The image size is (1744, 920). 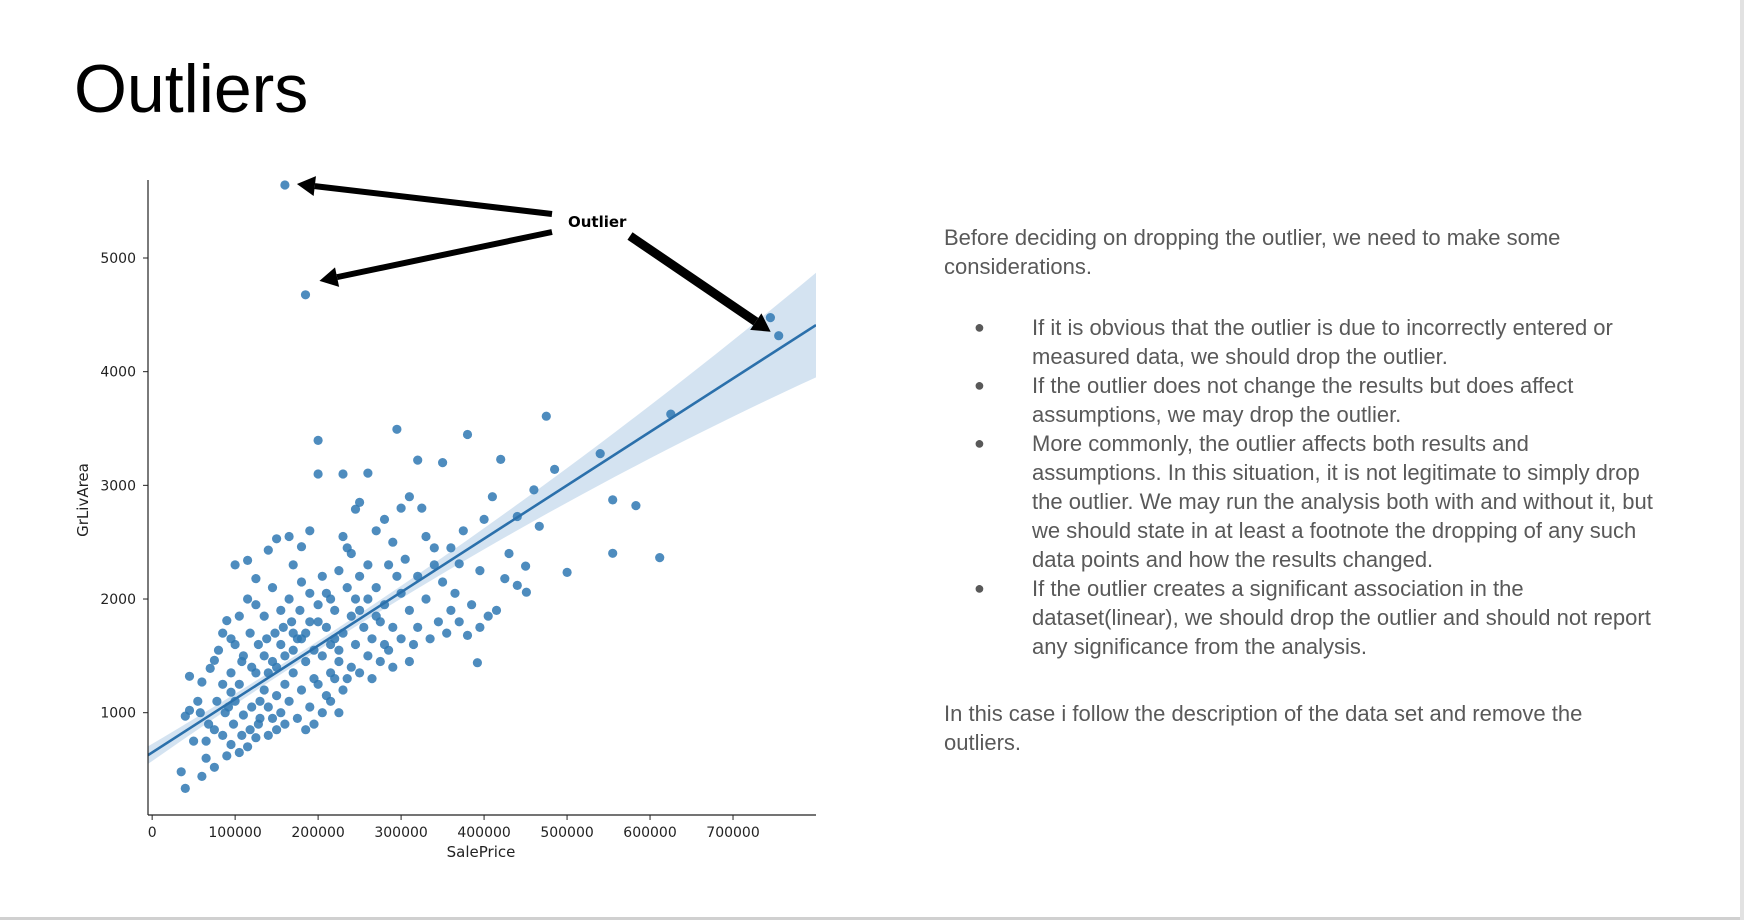 What do you see at coordinates (191, 89) in the screenshot?
I see `slide-title: Outliers` at bounding box center [191, 89].